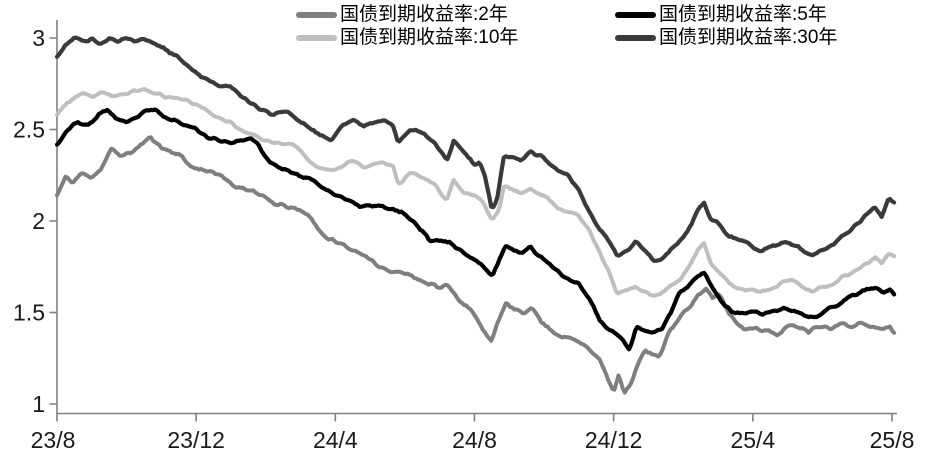  Describe the element at coordinates (474, 440) in the screenshot. I see `x-tick-label: 24/8` at that location.